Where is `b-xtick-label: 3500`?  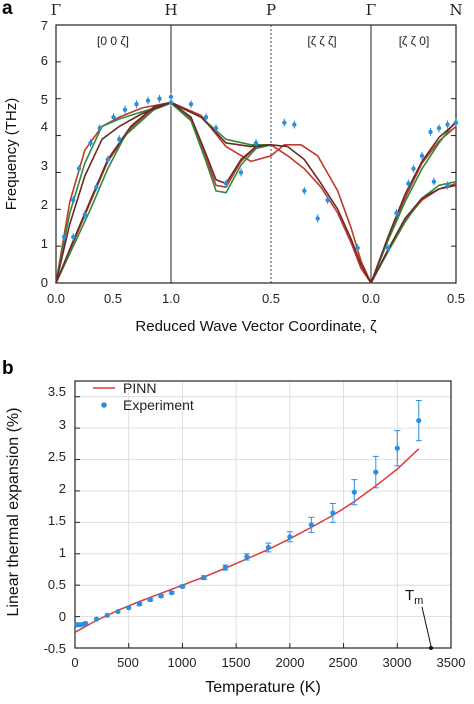
b-xtick-label: 3500 is located at coordinates (451, 662).